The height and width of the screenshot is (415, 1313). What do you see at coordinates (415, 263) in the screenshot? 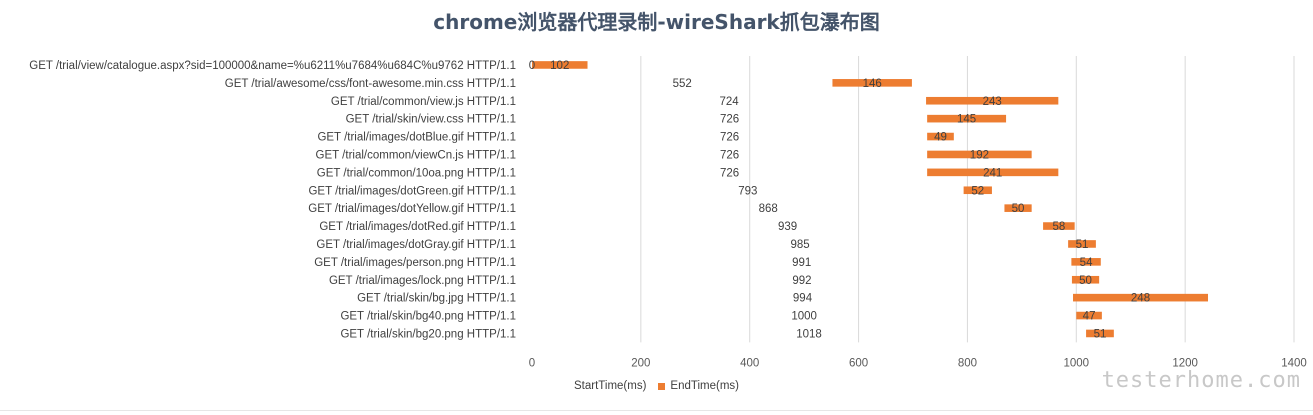
I see `category-label: GET /trial/images/person.png HTTP/1.1` at bounding box center [415, 263].